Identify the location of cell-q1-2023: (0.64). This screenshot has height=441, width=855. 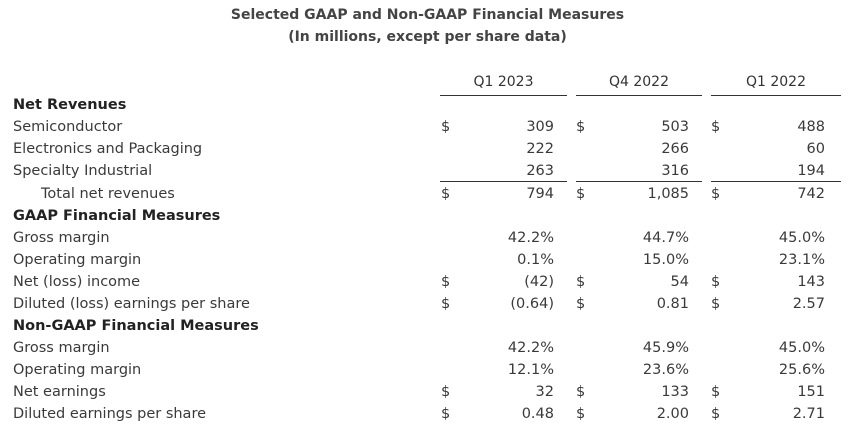
(532, 304).